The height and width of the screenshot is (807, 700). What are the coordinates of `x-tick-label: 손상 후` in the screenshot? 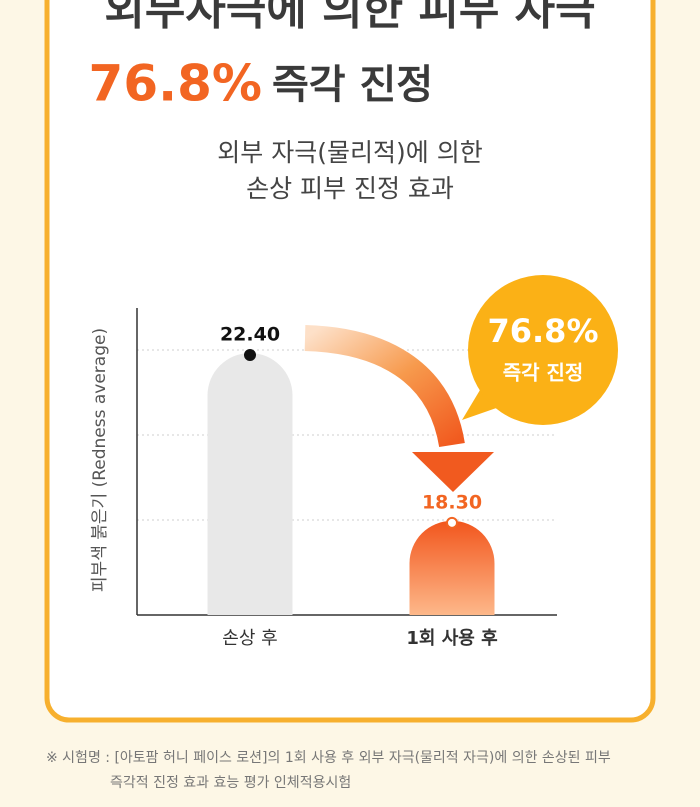 It's located at (249, 638).